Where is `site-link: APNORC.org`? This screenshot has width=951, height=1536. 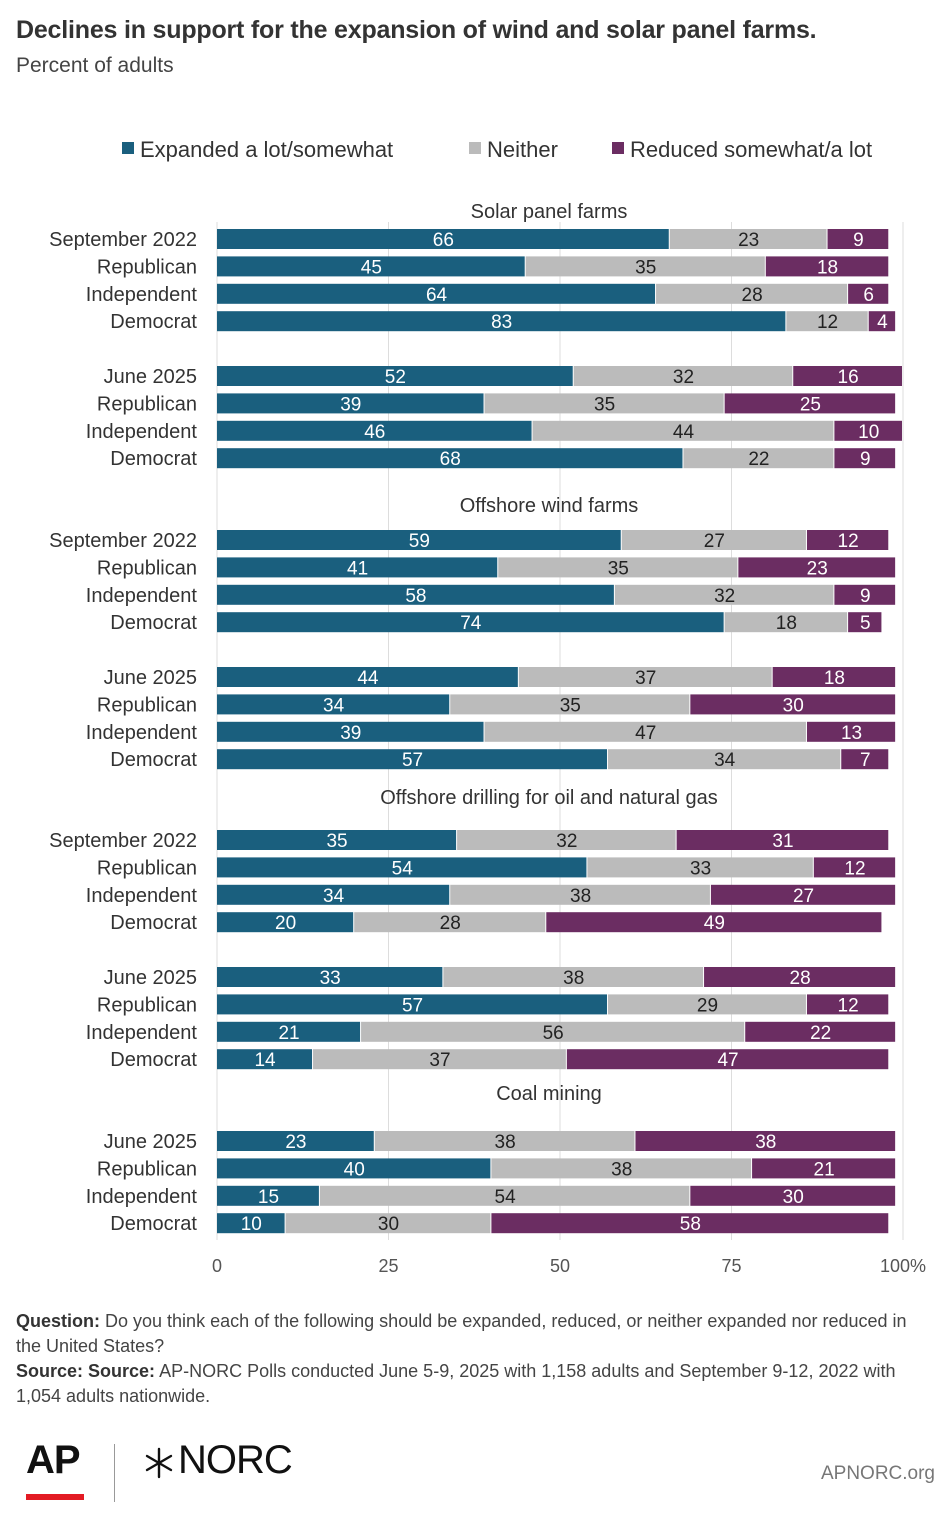
site-link: APNORC.org is located at coordinates (877, 1473).